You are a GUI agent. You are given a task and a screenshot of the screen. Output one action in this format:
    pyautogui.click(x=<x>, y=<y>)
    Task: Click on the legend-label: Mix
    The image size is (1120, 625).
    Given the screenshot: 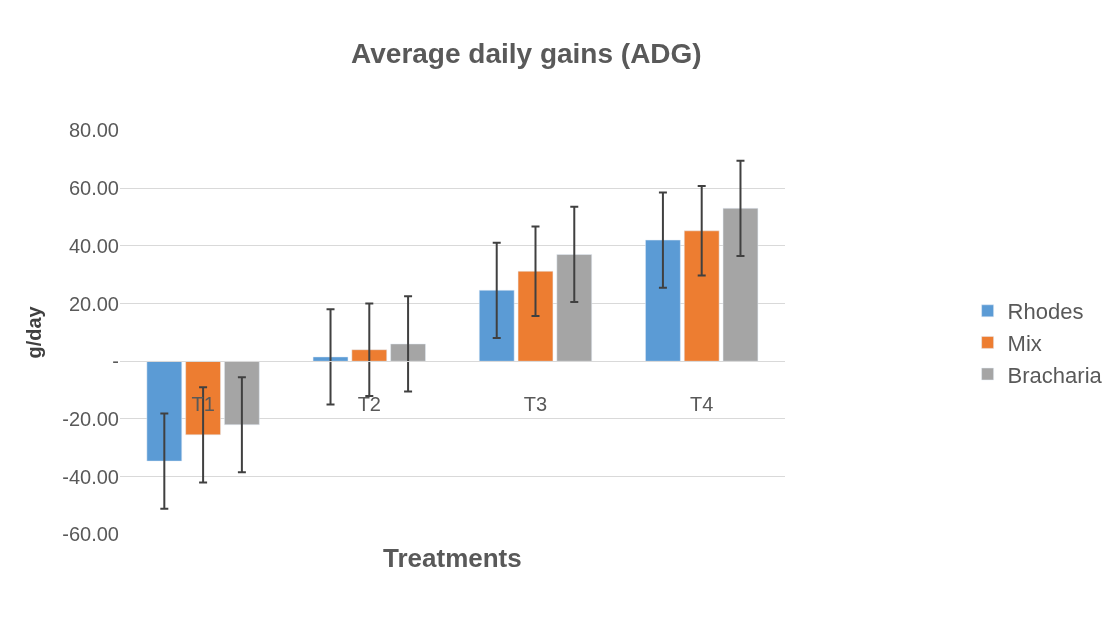 What is the action you would take?
    pyautogui.click(x=1024, y=343)
    